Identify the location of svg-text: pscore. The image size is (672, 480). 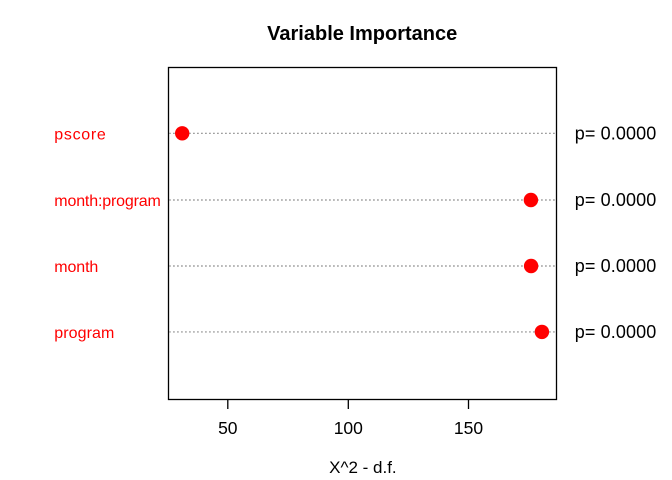
(80, 134).